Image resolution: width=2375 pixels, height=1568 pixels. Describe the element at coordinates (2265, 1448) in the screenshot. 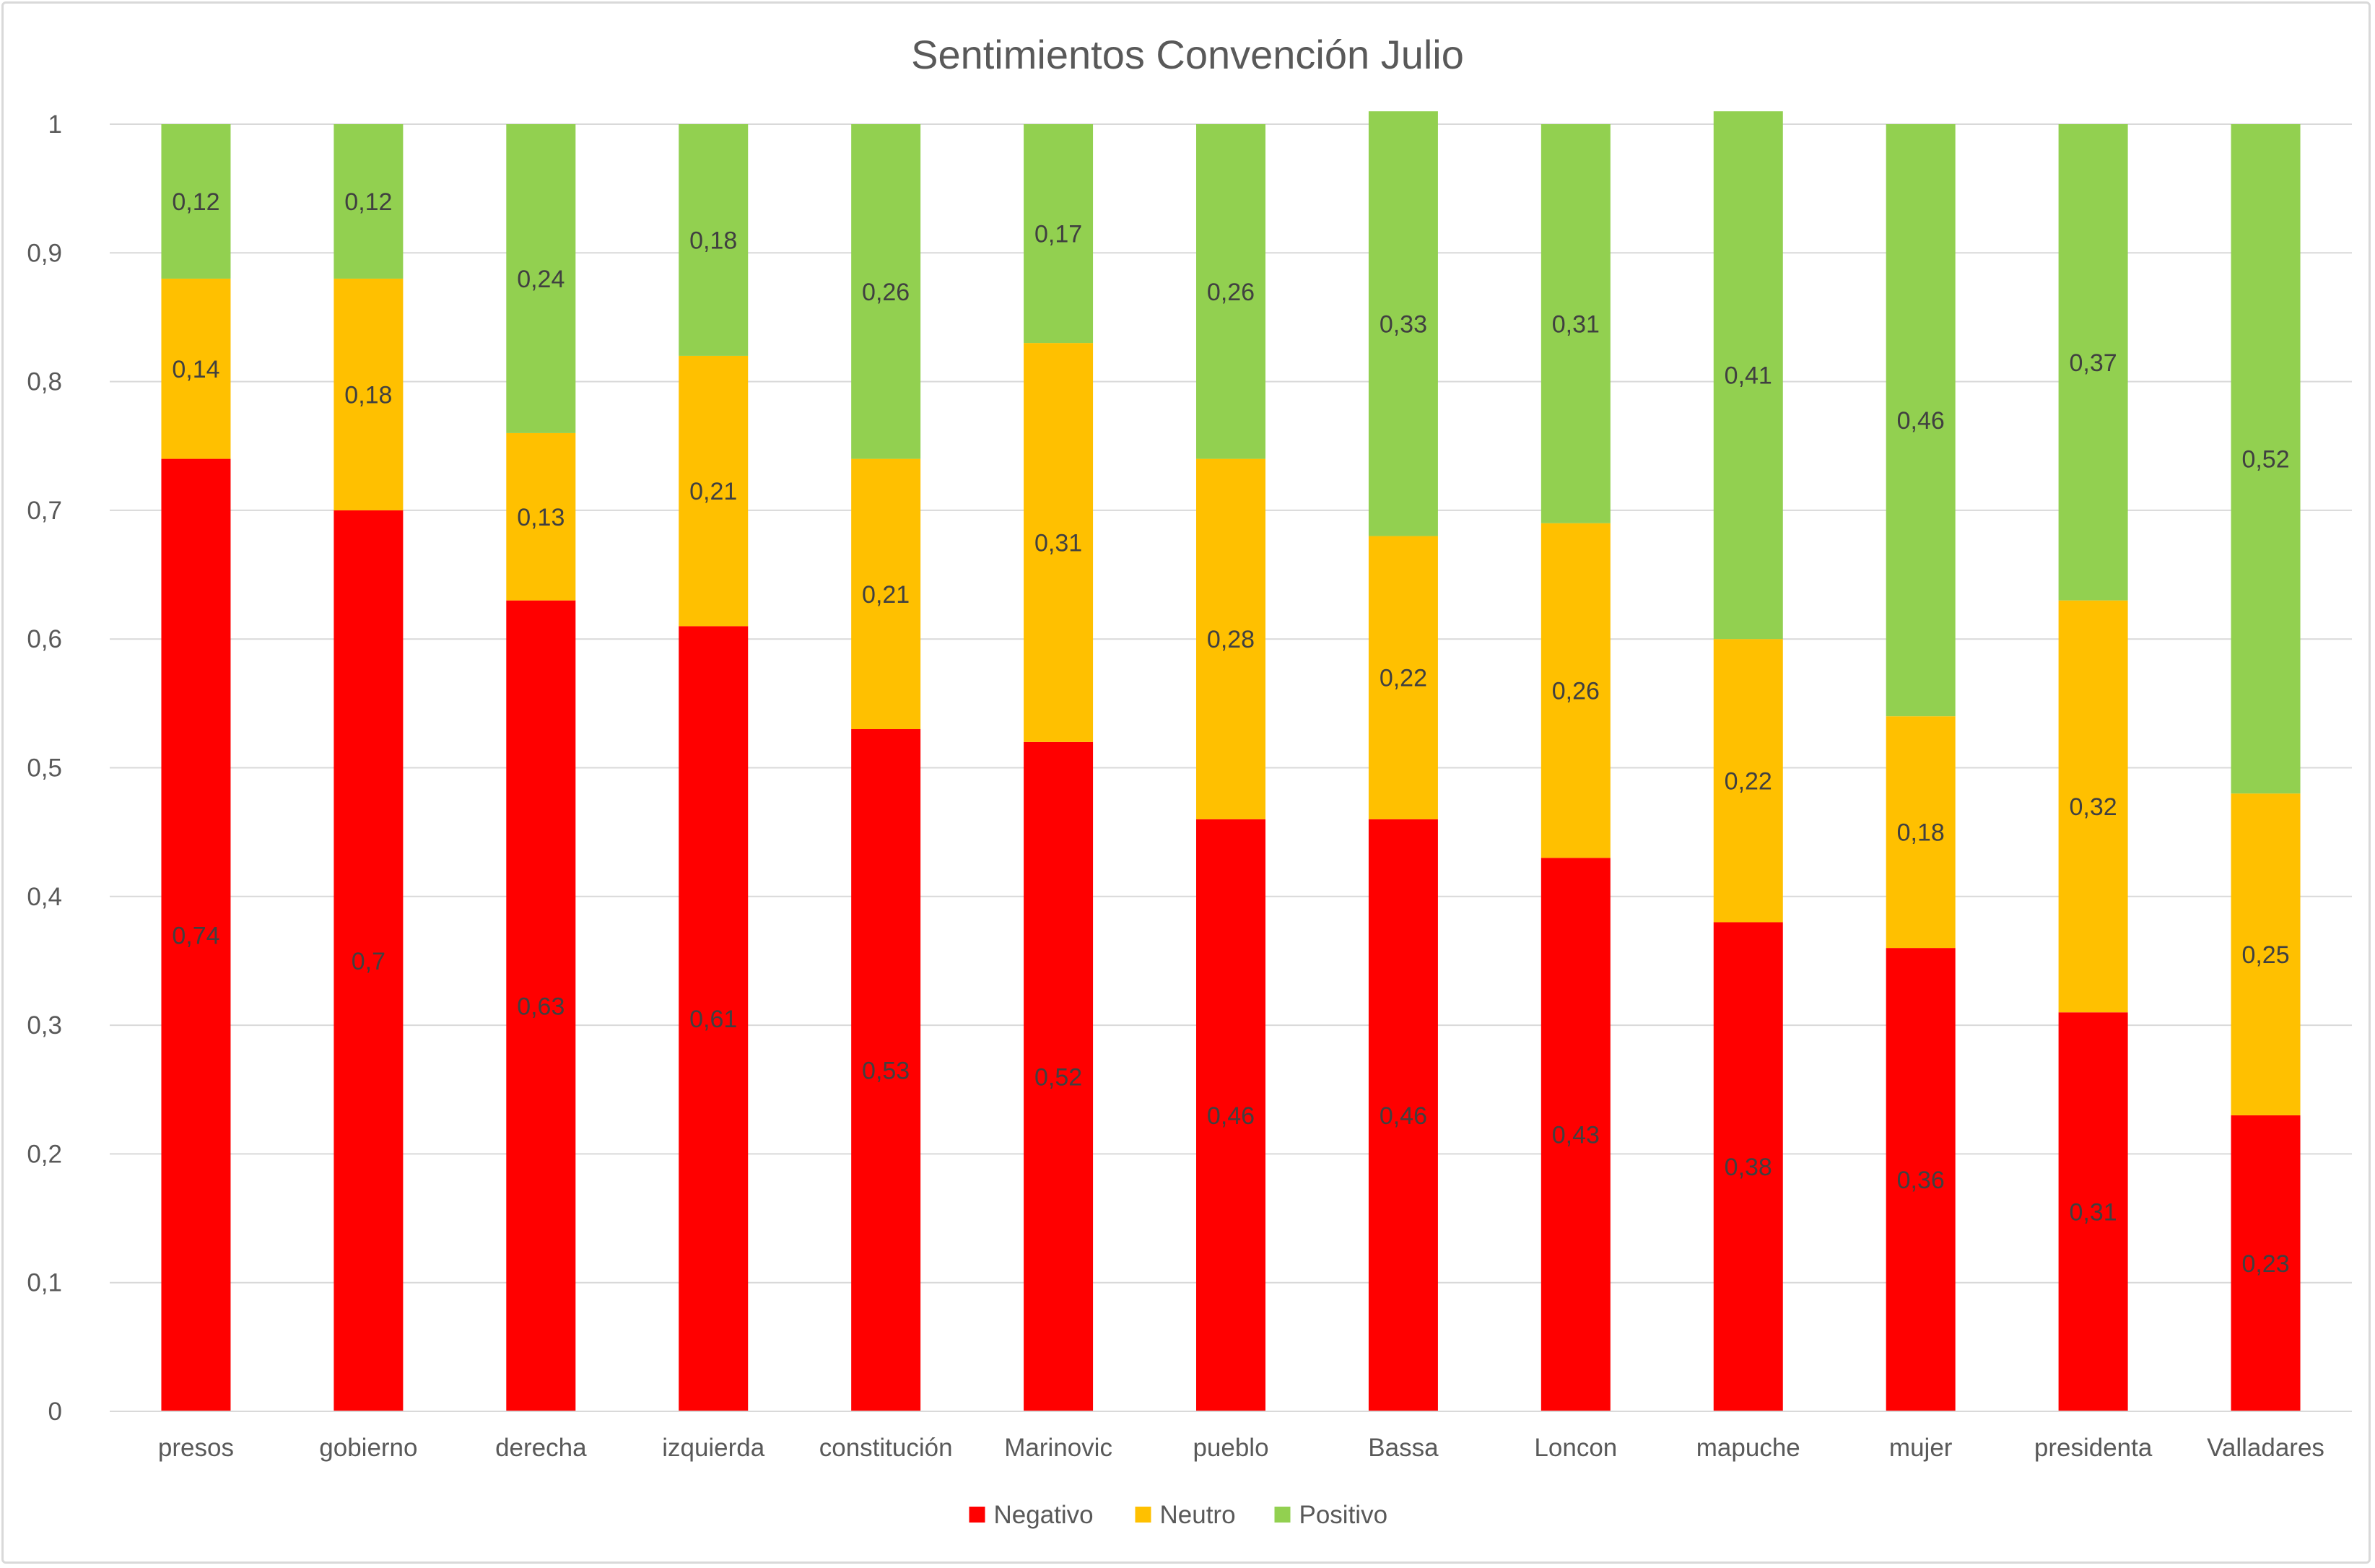

I see `x-tick-label: Valladares` at that location.